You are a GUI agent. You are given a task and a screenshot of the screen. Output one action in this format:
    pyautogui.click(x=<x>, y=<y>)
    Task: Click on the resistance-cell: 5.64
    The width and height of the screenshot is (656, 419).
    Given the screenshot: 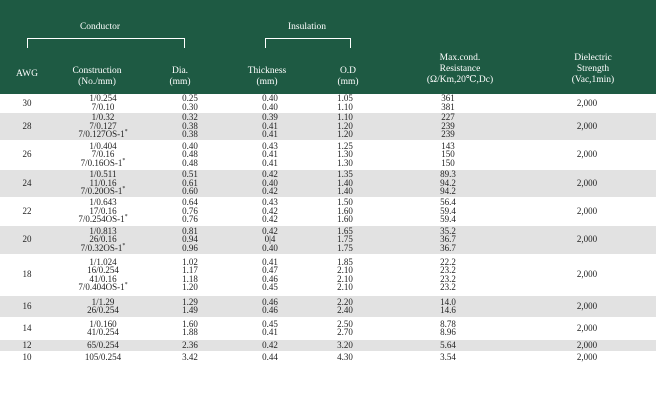 What is the action you would take?
    pyautogui.click(x=448, y=345)
    